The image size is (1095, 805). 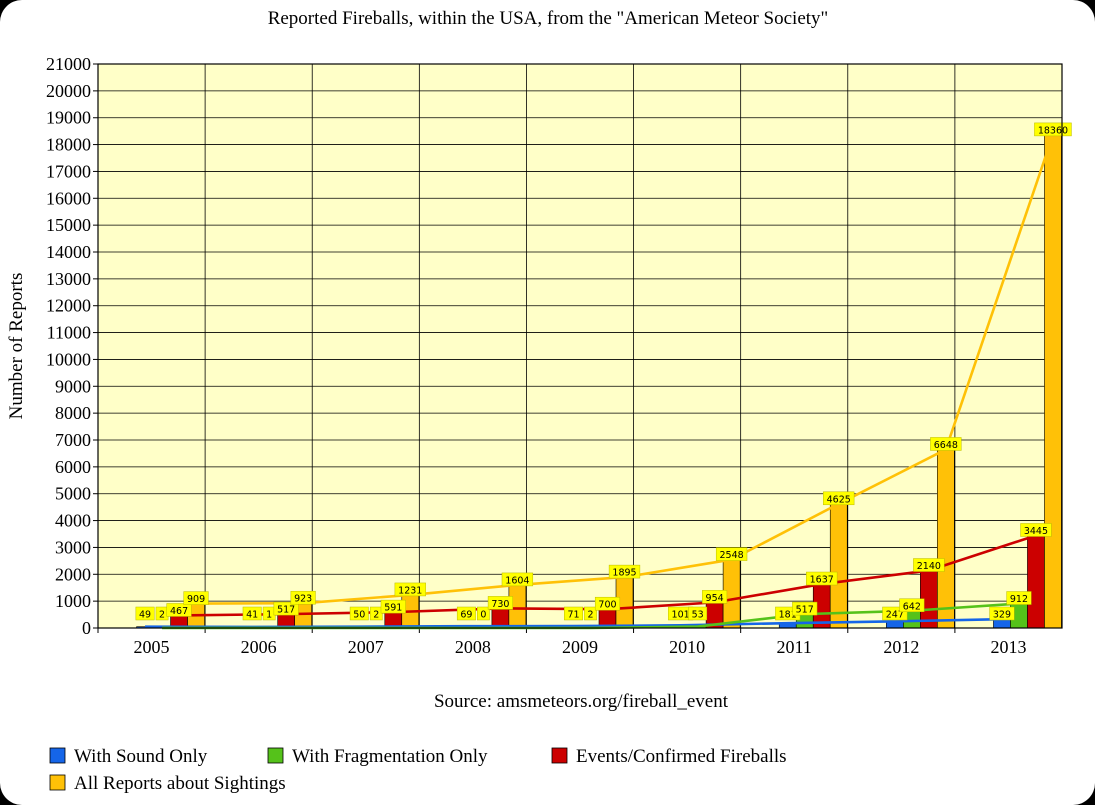 What do you see at coordinates (73, 440) in the screenshot?
I see `y-tick-label: 7000` at bounding box center [73, 440].